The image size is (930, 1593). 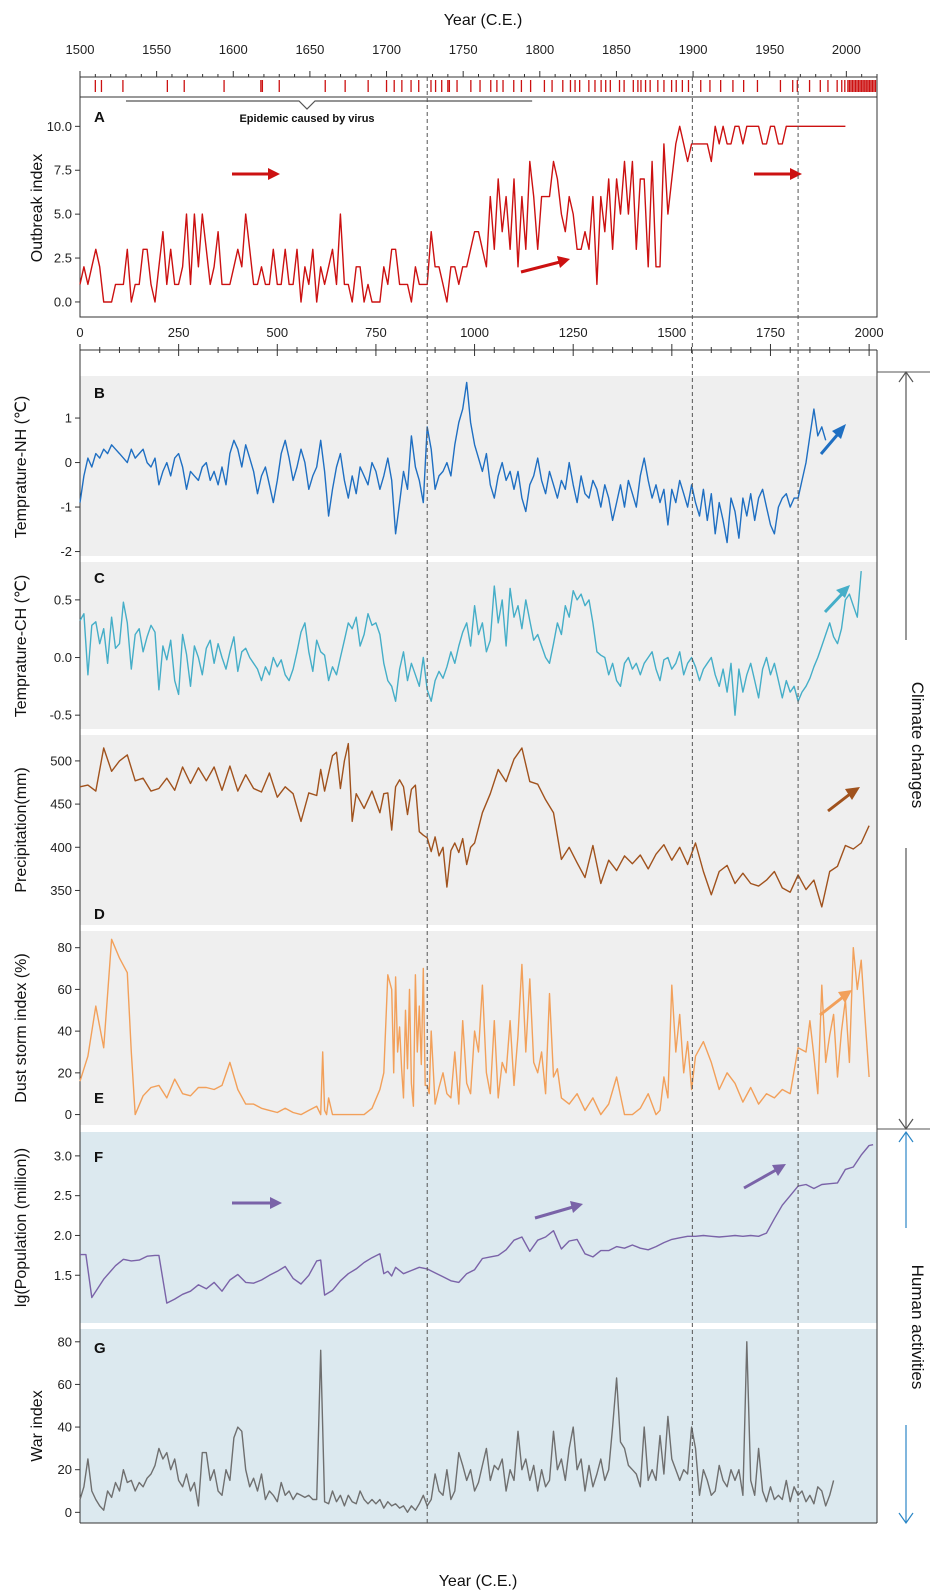 What do you see at coordinates (477, 1224) in the screenshot?
I see `panel-f-series-line` at bounding box center [477, 1224].